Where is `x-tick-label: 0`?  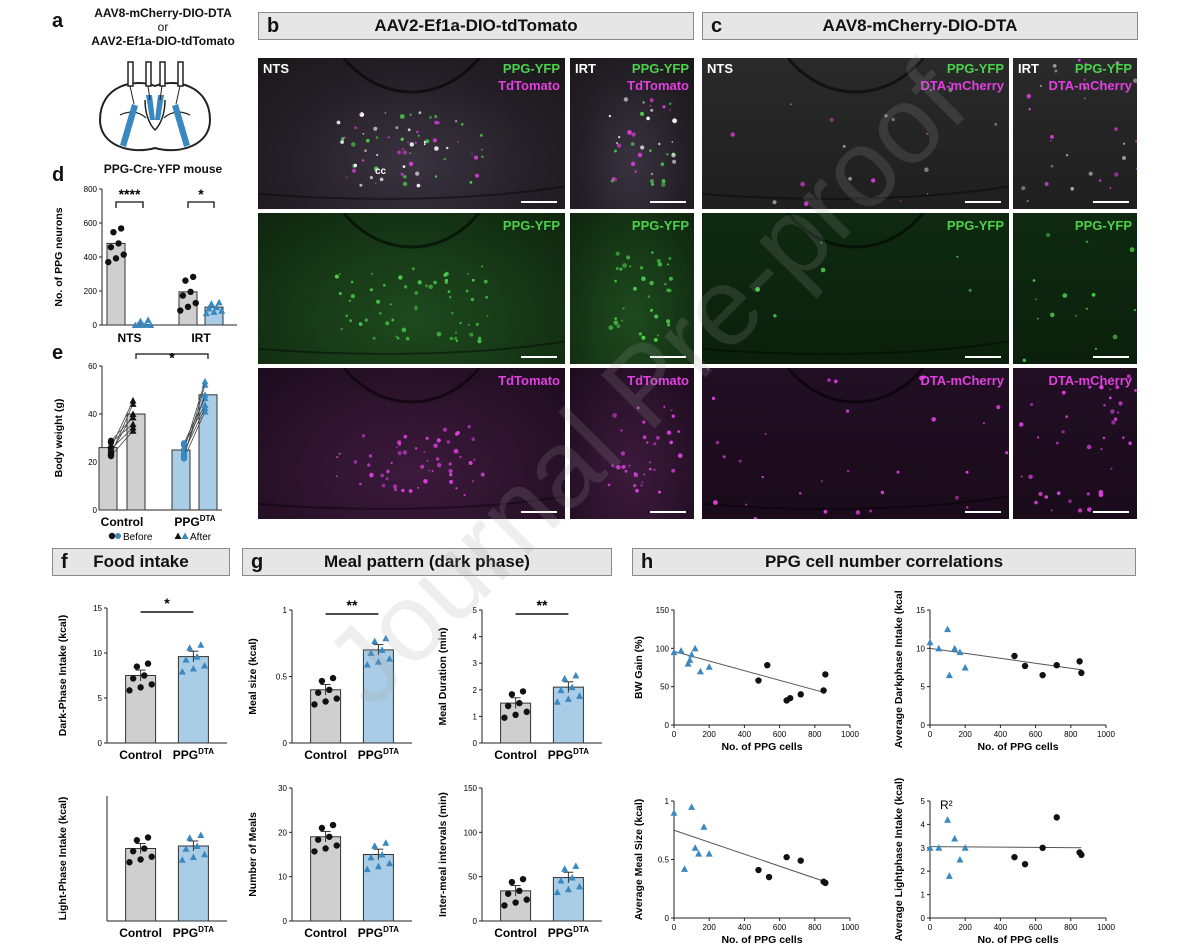
x-tick-label: 0 is located at coordinates (930, 927).